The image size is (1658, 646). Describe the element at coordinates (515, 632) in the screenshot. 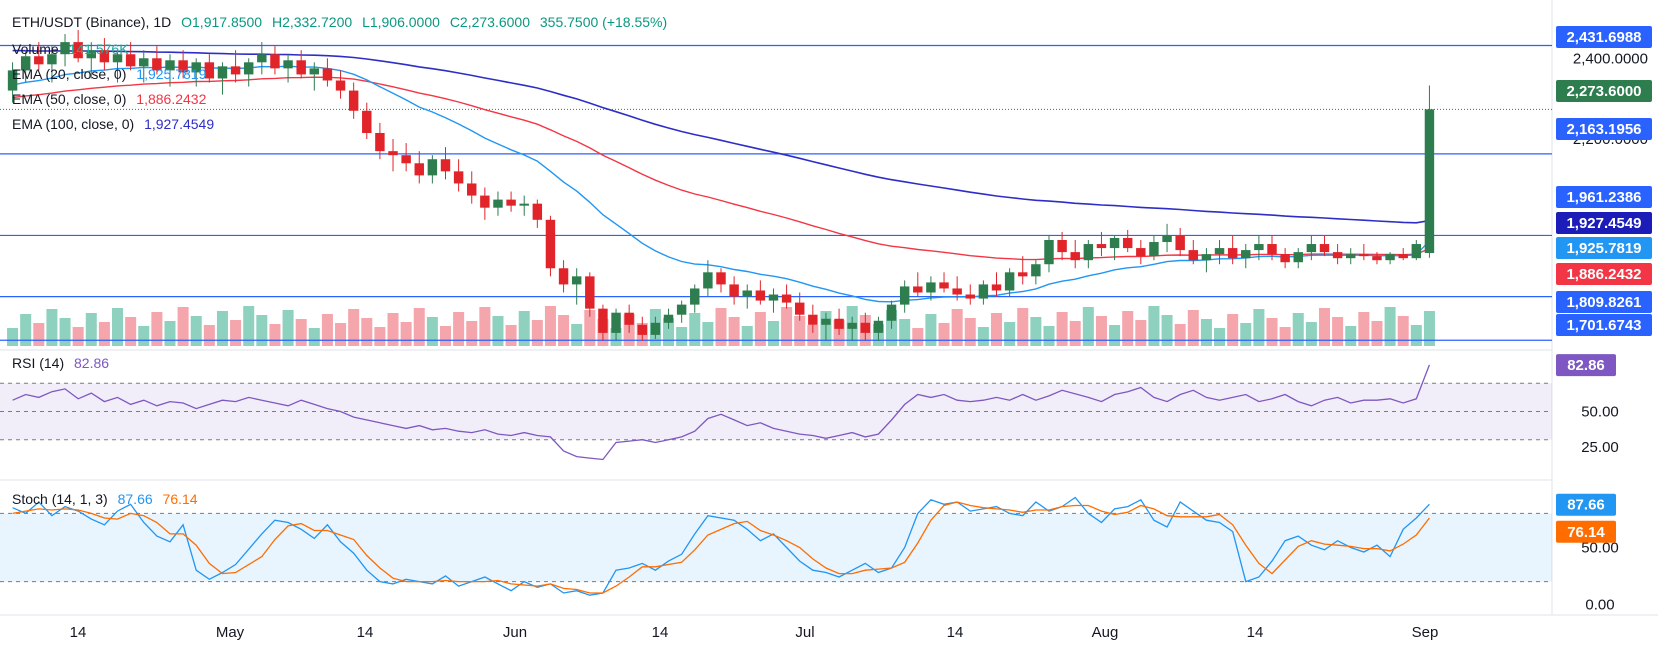

I see `time-axis-label: Jun` at that location.